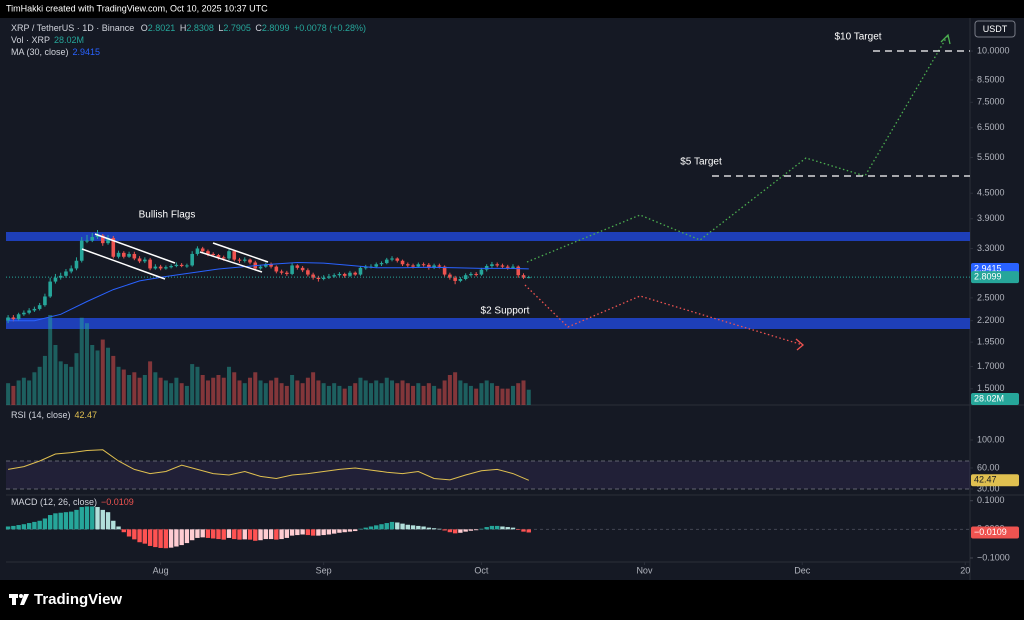 The height and width of the screenshot is (620, 1024). Describe the element at coordinates (481, 570) in the screenshot. I see `x-tick-label: Oct` at that location.